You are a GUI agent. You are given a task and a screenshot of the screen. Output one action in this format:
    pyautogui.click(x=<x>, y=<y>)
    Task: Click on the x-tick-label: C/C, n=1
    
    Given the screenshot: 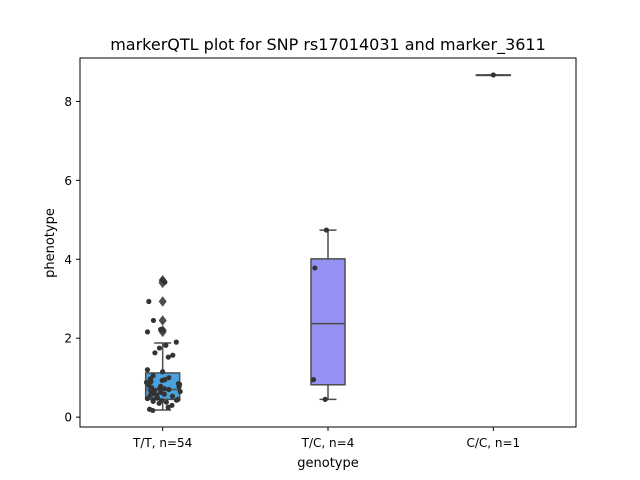 What is the action you would take?
    pyautogui.click(x=493, y=443)
    